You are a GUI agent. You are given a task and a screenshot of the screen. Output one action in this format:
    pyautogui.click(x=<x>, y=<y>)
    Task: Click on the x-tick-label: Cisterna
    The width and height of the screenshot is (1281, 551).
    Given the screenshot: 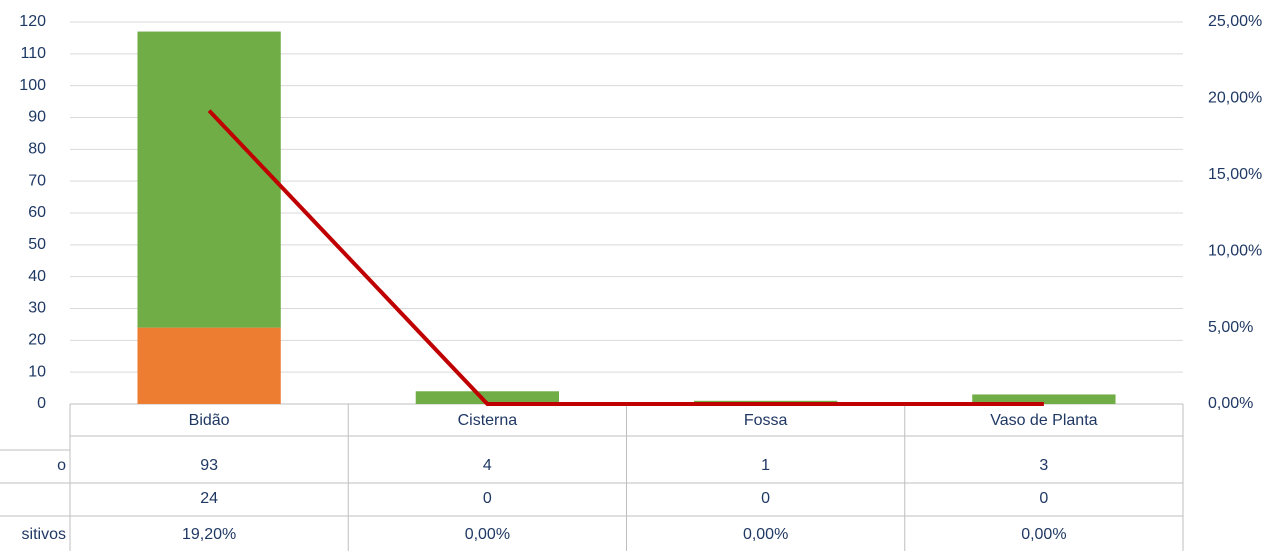 What is the action you would take?
    pyautogui.click(x=488, y=420)
    